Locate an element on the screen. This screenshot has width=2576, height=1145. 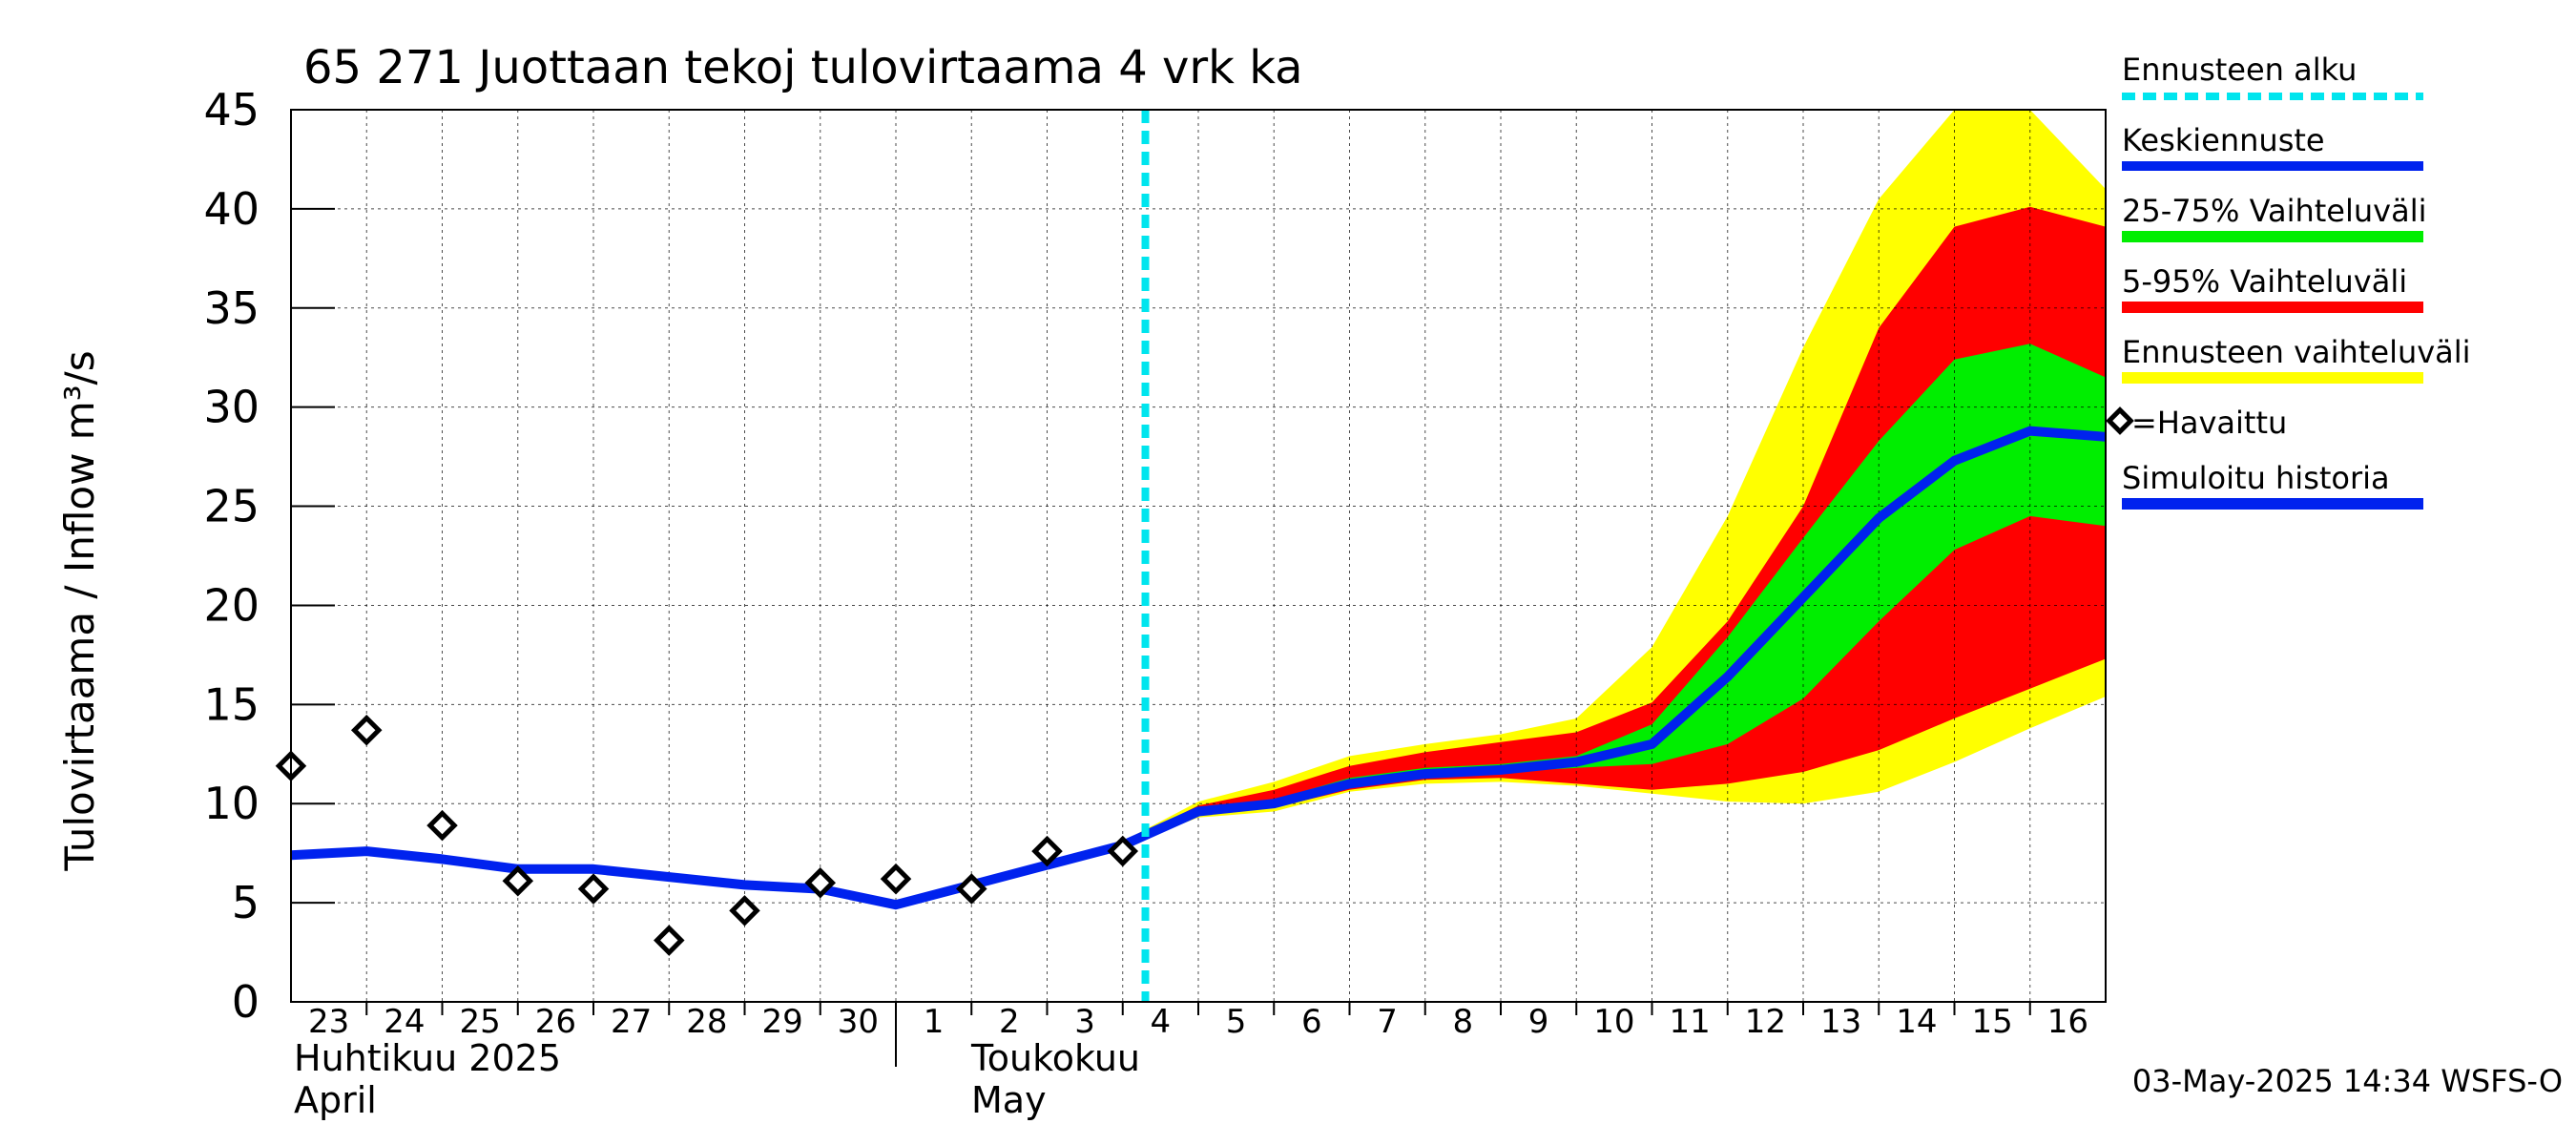
x-tick-label: 8 is located at coordinates (1463, 1022).